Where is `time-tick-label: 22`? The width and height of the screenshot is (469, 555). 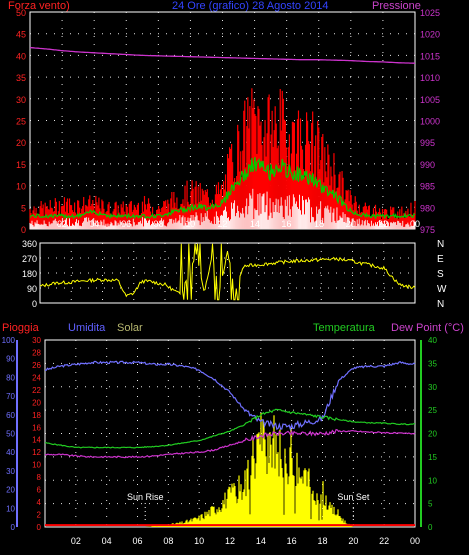
time-tick-label: 22 is located at coordinates (383, 224).